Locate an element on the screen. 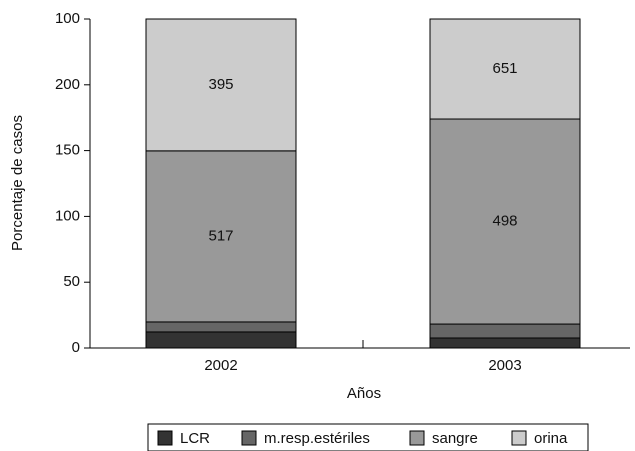 The image size is (635, 451). x-tick-label: 2002 is located at coordinates (220, 365).